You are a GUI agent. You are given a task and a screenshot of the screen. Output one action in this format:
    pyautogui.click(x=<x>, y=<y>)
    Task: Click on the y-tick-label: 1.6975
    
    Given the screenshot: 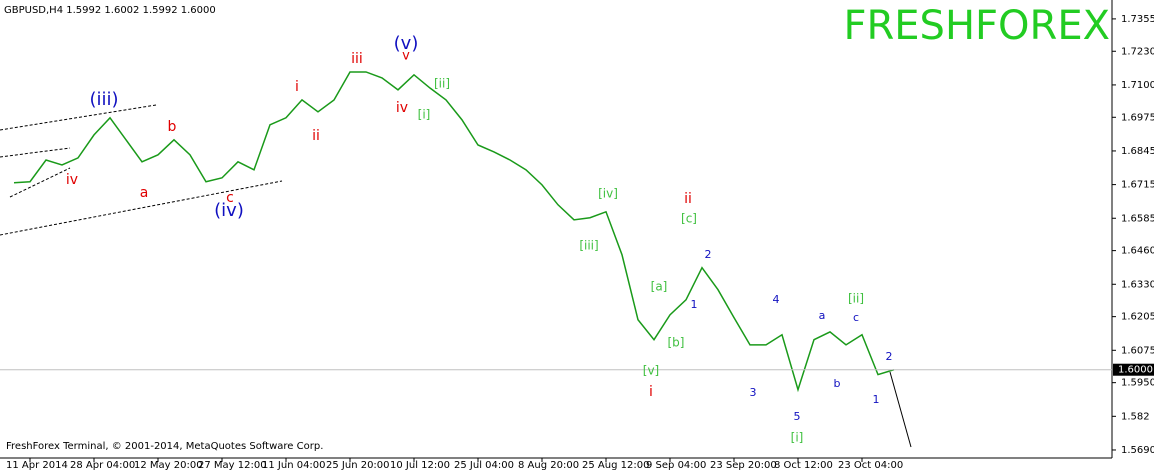 What is the action you would take?
    pyautogui.click(x=1137, y=117)
    